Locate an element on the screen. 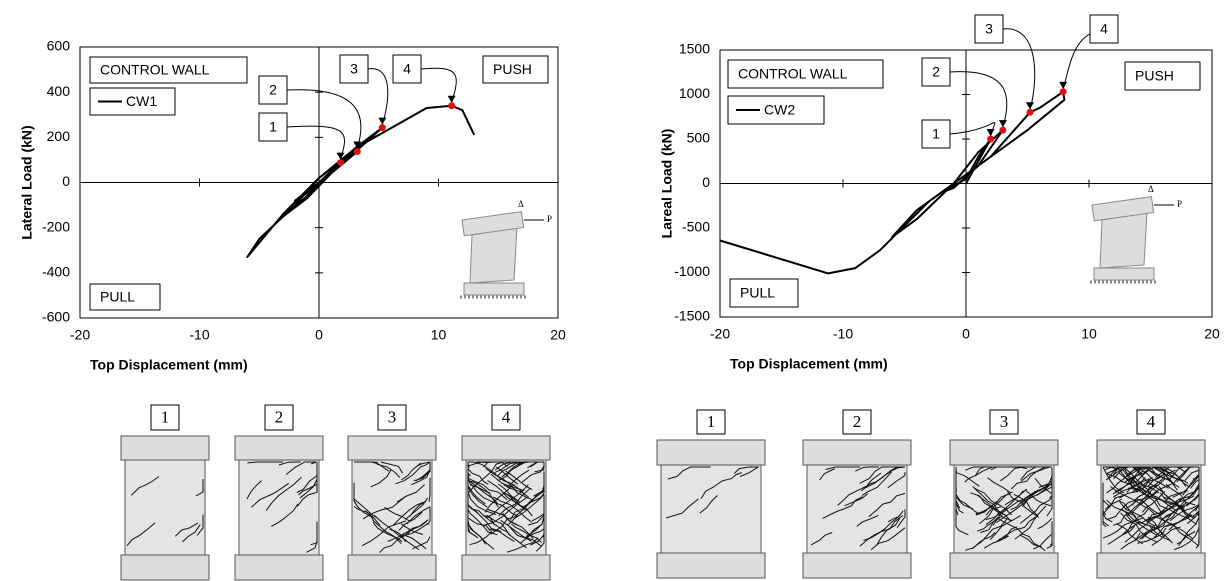  crack-label: 3 is located at coordinates (1004, 421).